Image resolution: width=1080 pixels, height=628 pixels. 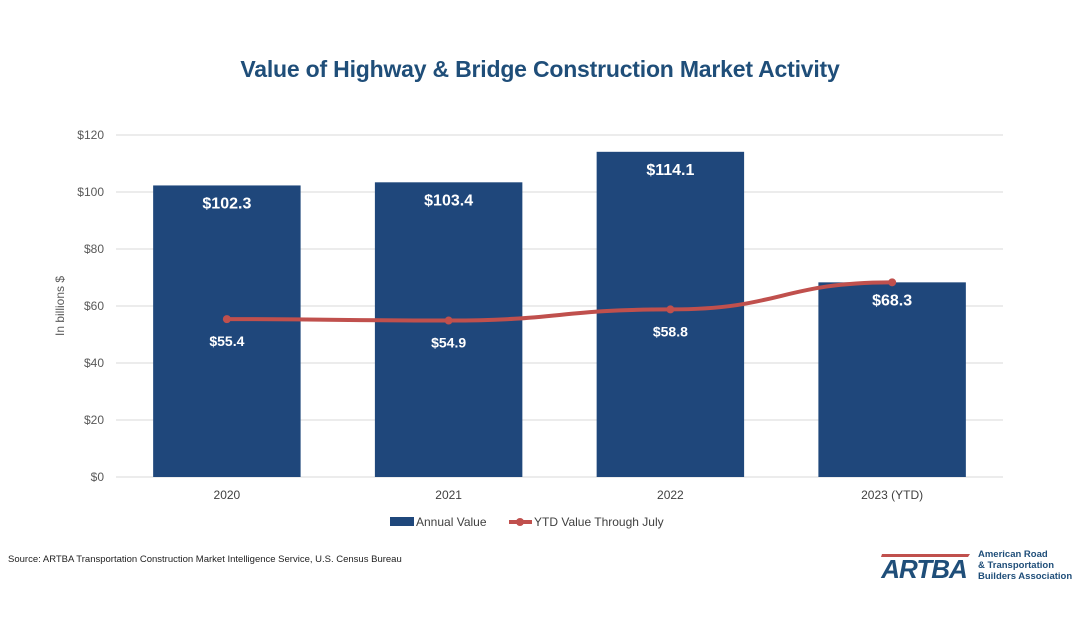 What do you see at coordinates (227, 495) in the screenshot?
I see `x-tick-label: 2020` at bounding box center [227, 495].